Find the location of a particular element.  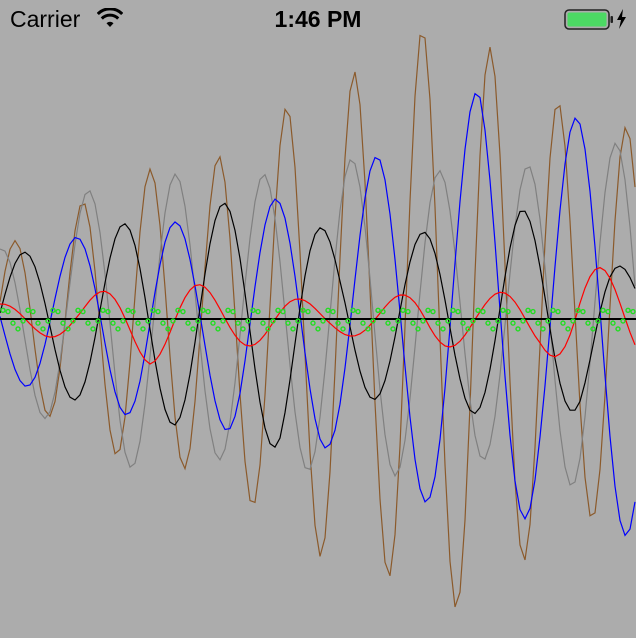

wifi-icon is located at coordinates (110, 17).